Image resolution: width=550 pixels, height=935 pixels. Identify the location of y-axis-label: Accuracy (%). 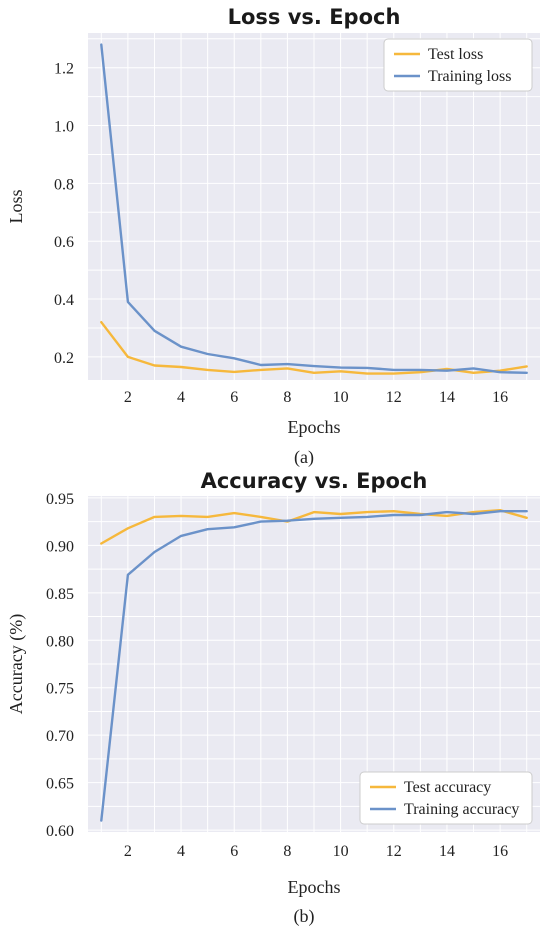
(16, 664).